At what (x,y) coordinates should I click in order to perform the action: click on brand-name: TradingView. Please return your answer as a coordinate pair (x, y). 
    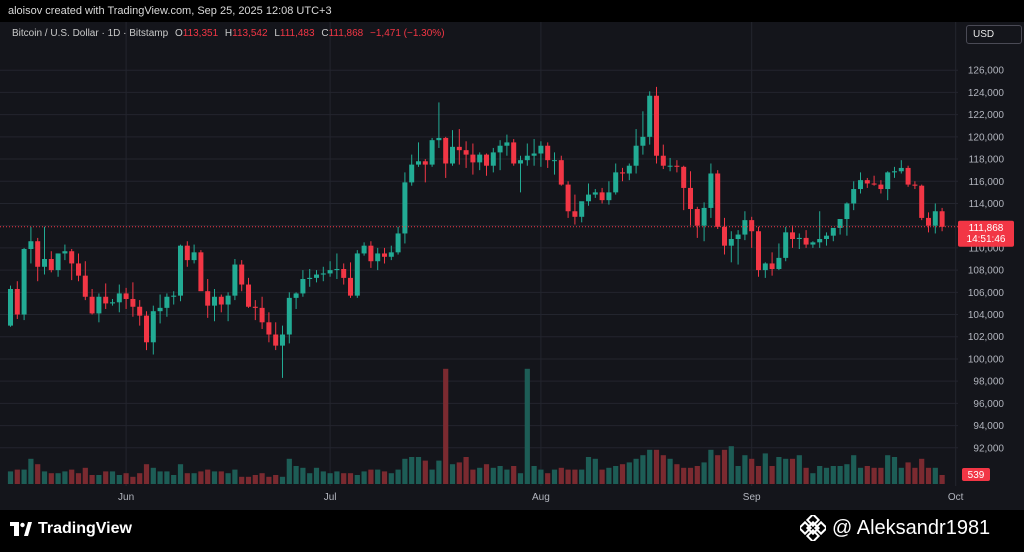
    Looking at the image, I should click on (85, 528).